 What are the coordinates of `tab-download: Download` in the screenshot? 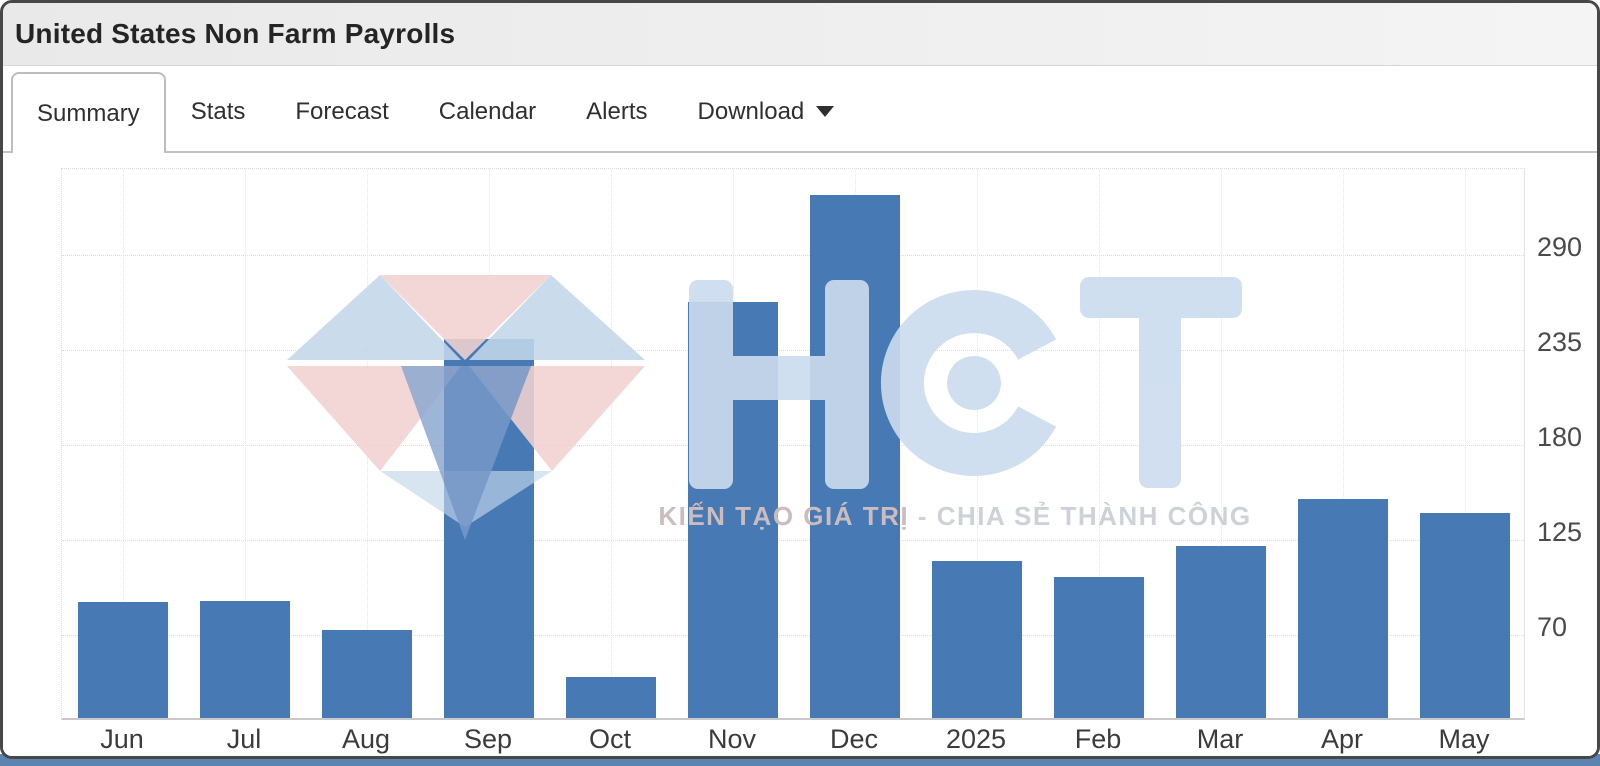 It's located at (766, 111).